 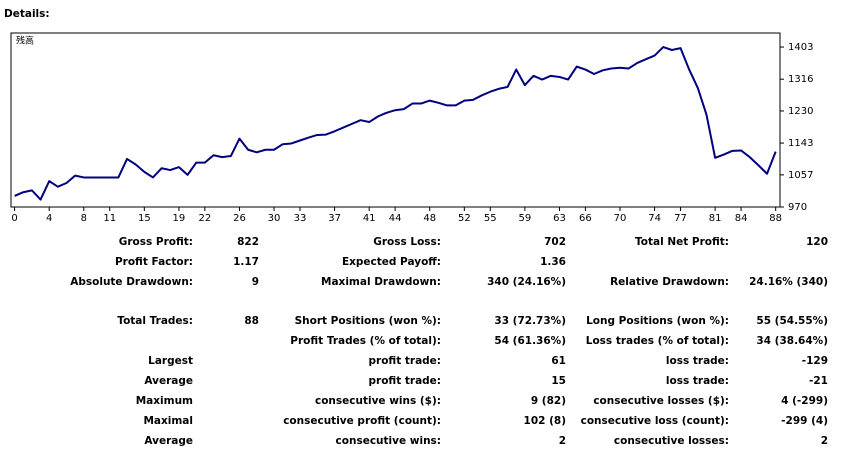 I want to click on stat-label: Total Trades:, so click(x=155, y=321).